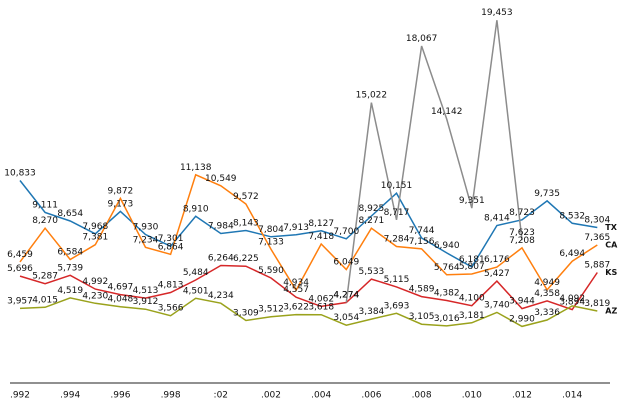  Describe the element at coordinates (611, 272) in the screenshot. I see `series-end-label: KS` at that location.